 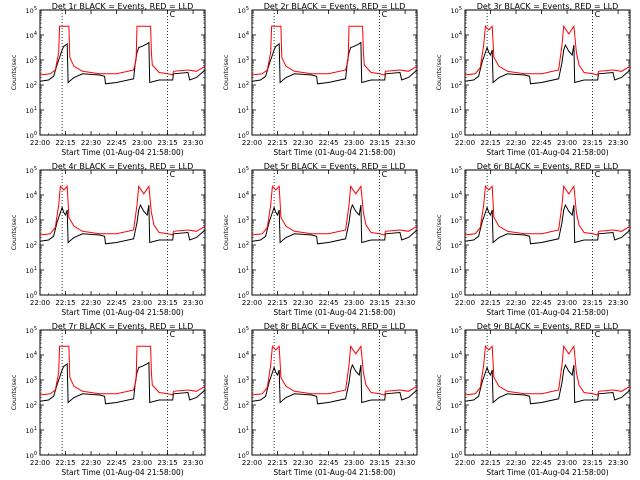 I want to click on chart-title: Det 7r BLACK = Events, RED = LLD, so click(x=123, y=326).